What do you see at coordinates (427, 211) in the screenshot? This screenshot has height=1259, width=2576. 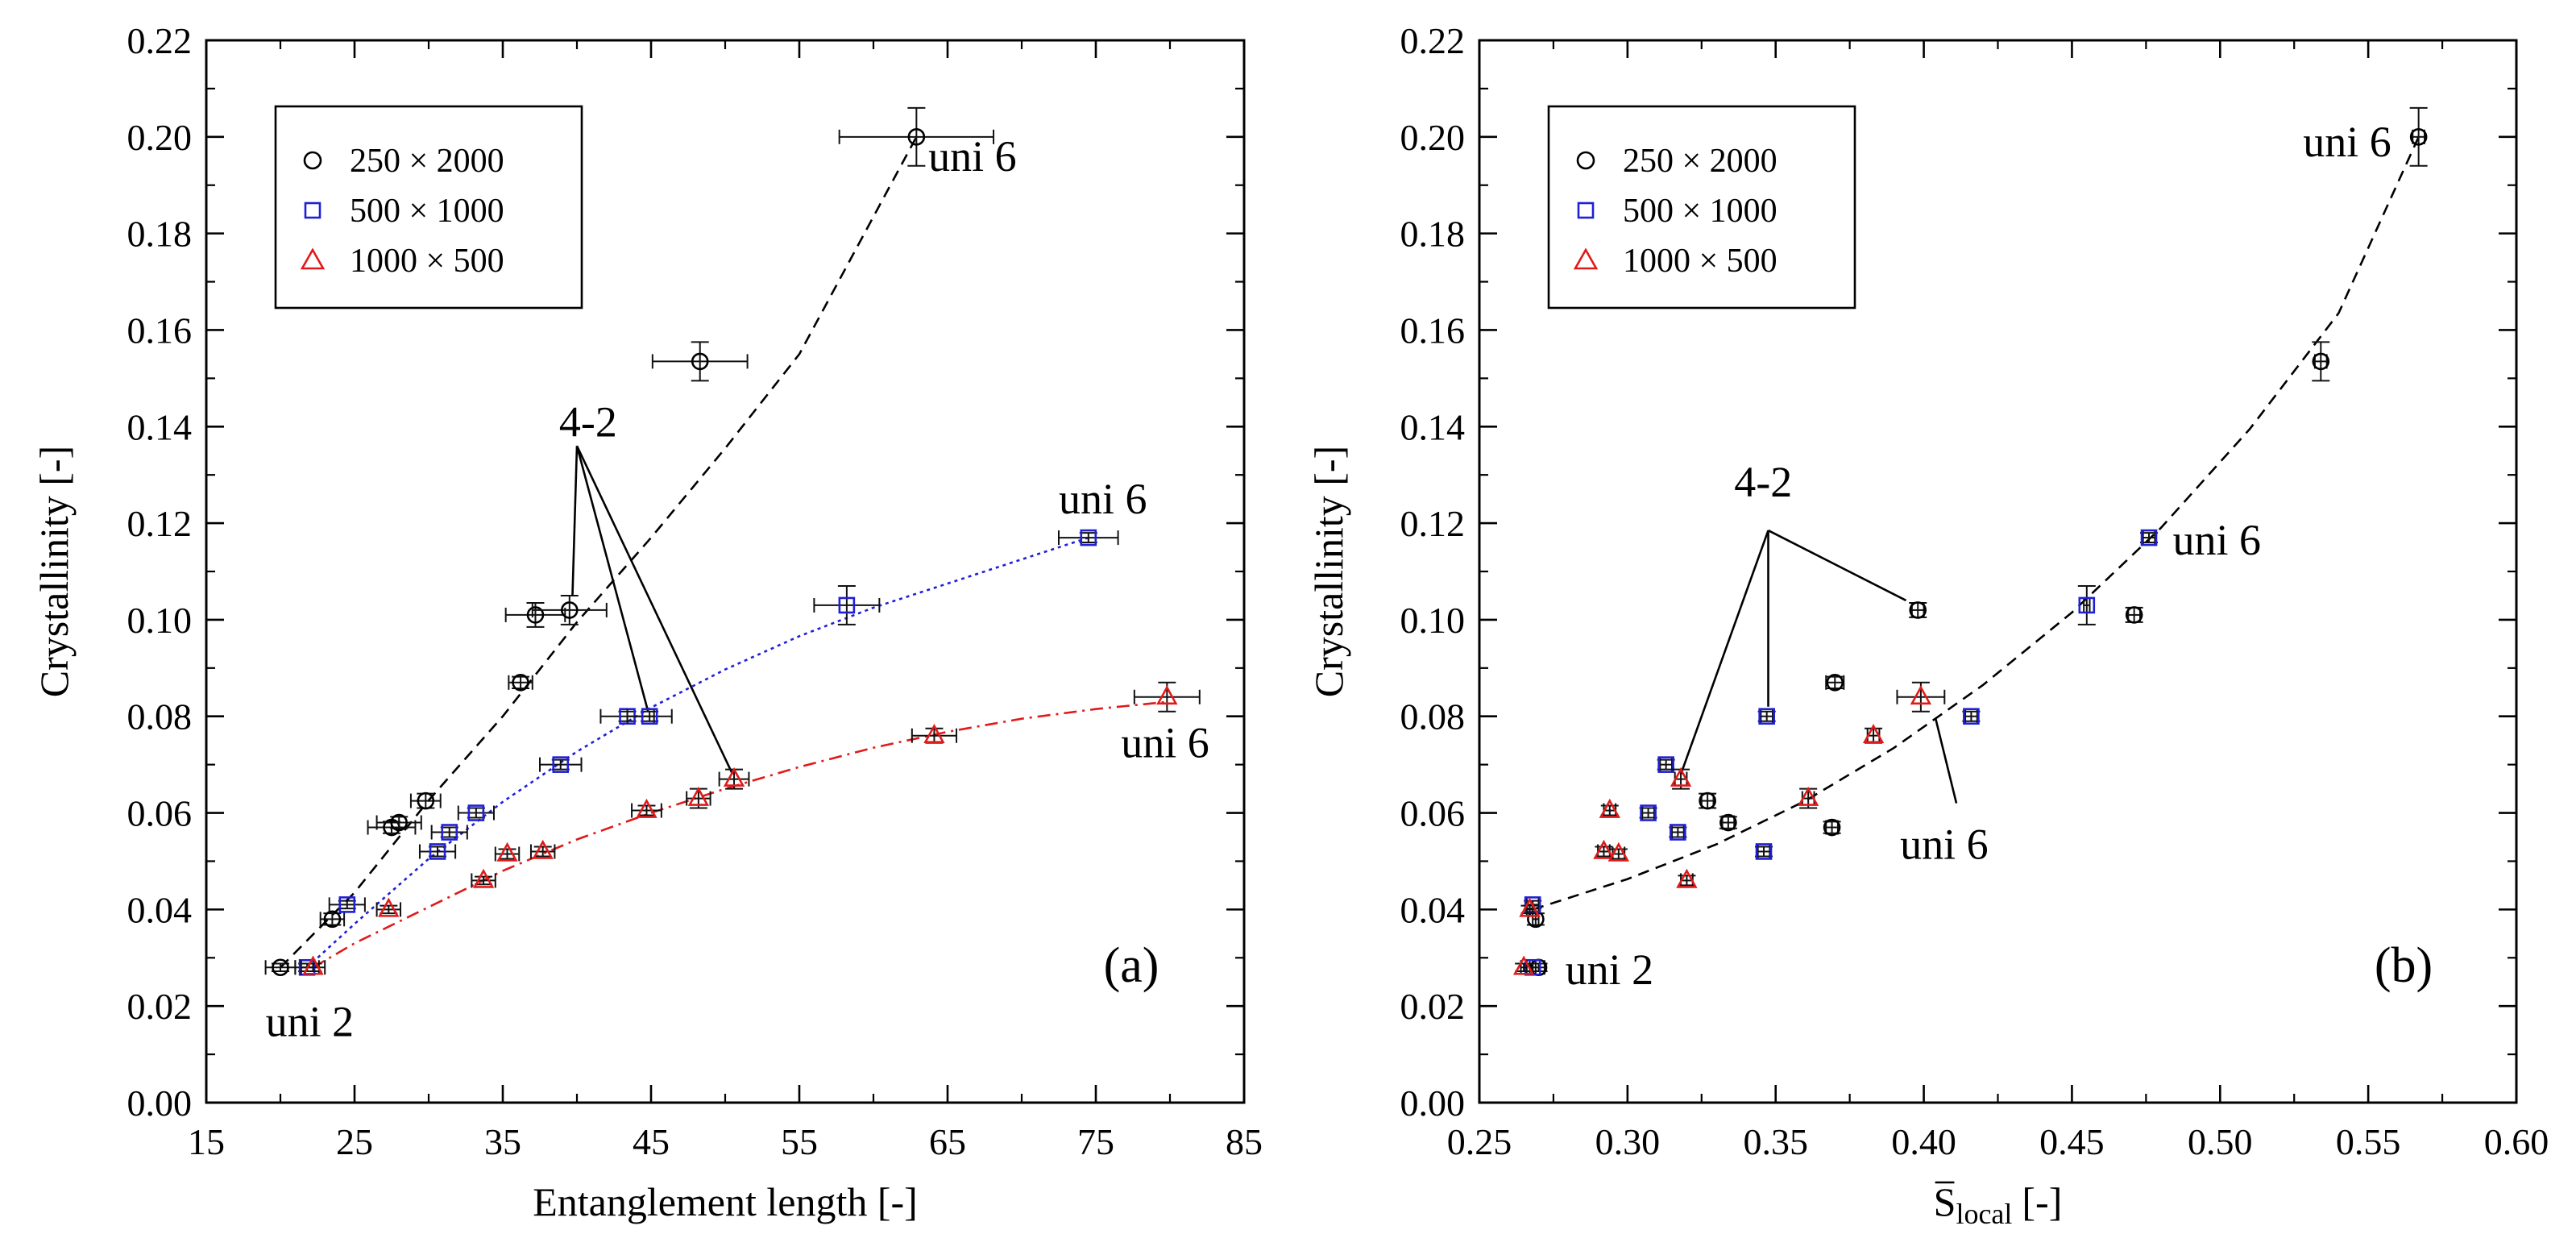 I see `panel-a-legend-label-1: 500 × 1000` at bounding box center [427, 211].